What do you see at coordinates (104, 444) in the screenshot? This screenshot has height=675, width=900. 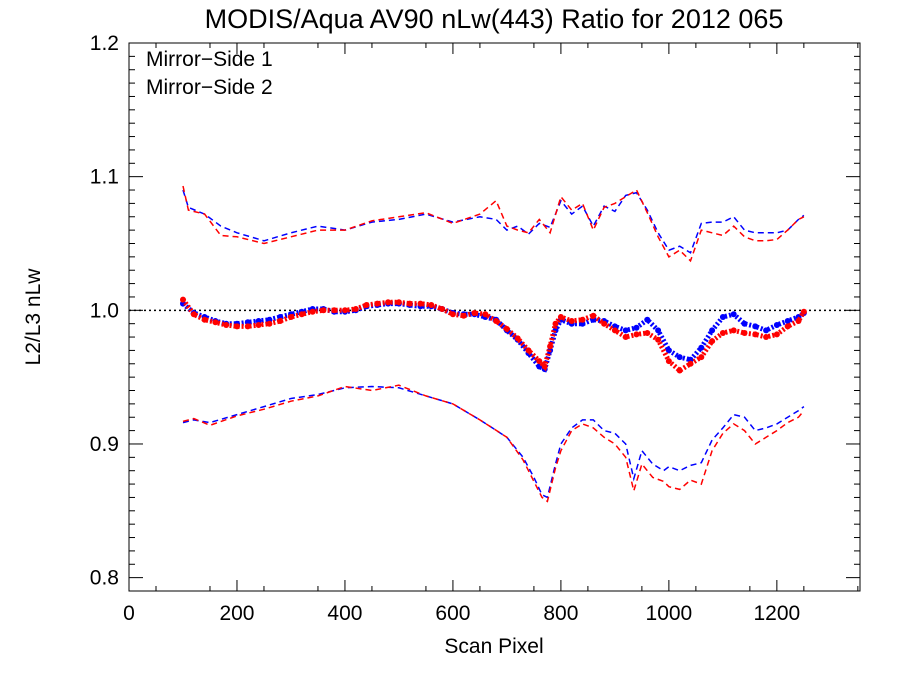 I see `y-tick-label: 0.9` at bounding box center [104, 444].